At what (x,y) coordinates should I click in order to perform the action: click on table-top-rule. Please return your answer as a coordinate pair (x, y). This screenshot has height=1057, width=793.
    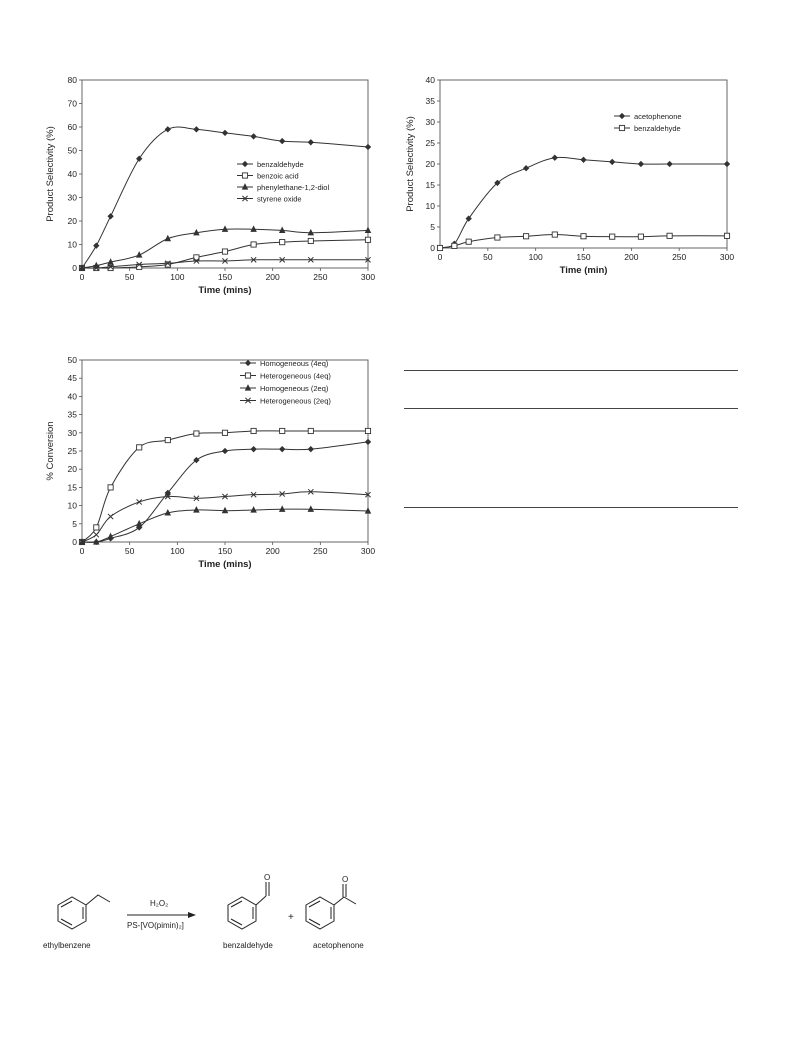
    Looking at the image, I should click on (571, 370).